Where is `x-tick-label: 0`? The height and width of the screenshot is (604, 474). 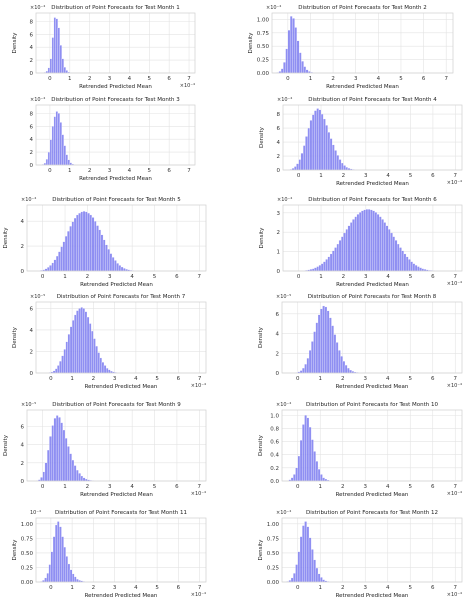
x-tick-label: 0 is located at coordinates (298, 379).